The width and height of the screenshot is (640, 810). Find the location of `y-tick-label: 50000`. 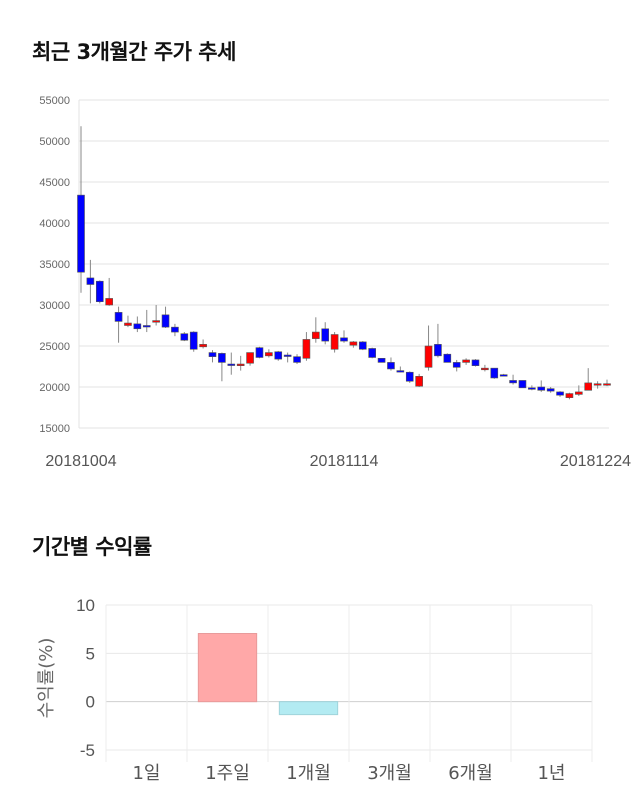

y-tick-label: 50000 is located at coordinates (54, 142).